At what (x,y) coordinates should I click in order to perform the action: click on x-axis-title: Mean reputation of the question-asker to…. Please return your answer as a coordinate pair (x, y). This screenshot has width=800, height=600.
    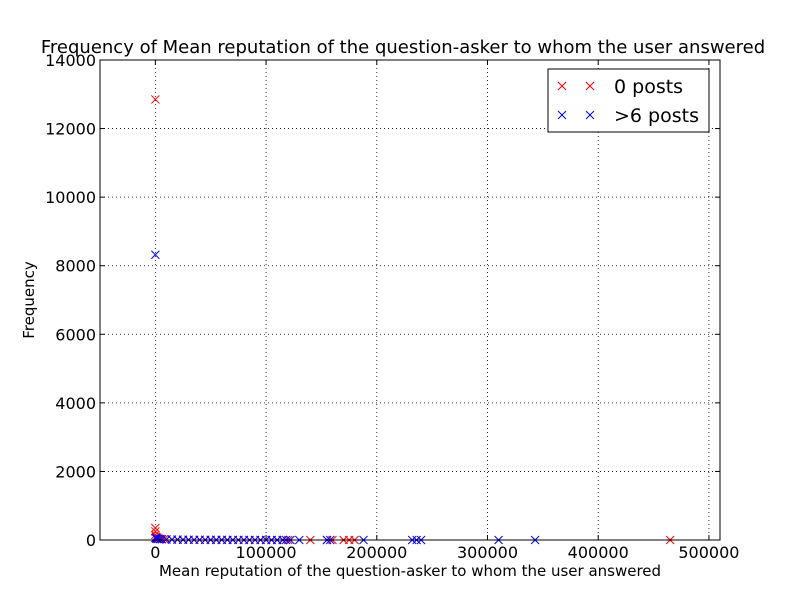
    Looking at the image, I should click on (410, 571).